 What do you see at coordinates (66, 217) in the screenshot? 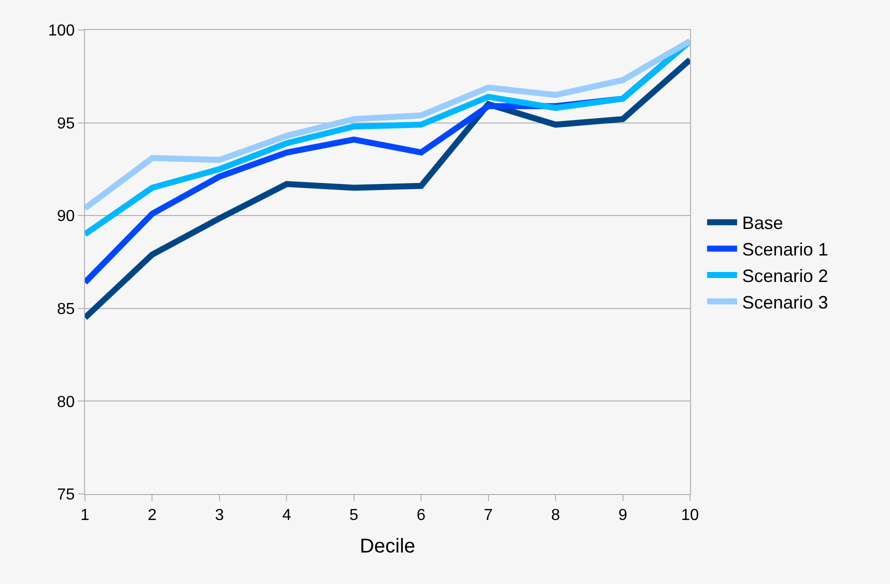
I see `y-tick-label: 90` at bounding box center [66, 217].